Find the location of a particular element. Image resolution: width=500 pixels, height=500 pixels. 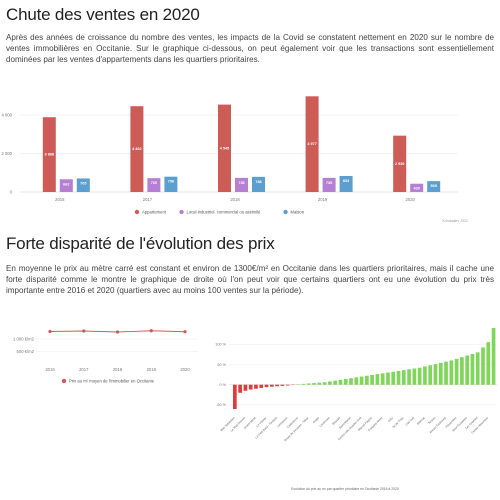

data-label: 796 is located at coordinates (171, 182).